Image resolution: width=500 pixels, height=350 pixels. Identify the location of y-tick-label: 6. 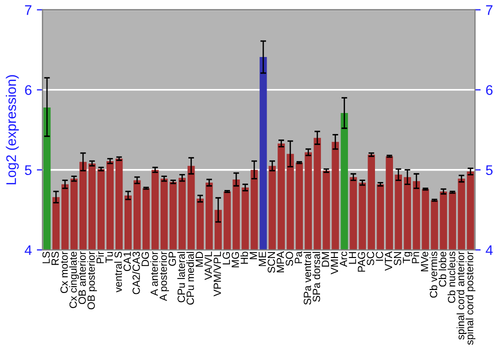
(28, 90).